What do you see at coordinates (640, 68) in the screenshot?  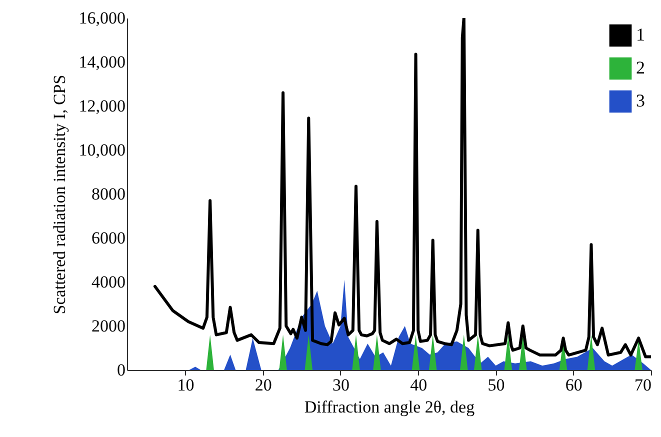 I see `legend-label: 2` at bounding box center [640, 68].